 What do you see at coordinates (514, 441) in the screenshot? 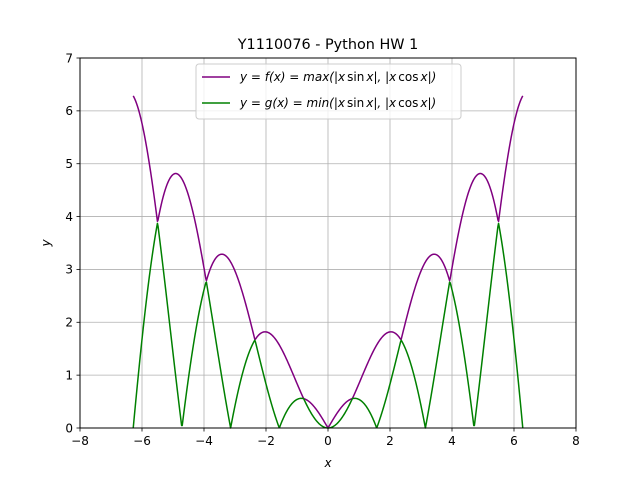
I see `x-tick-label: 6` at bounding box center [514, 441].